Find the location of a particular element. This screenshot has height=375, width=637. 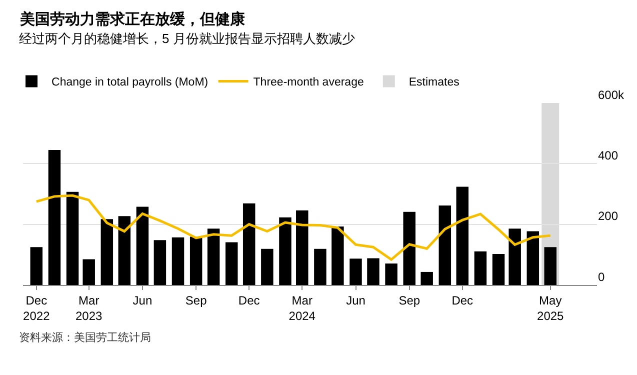

legend-label: Estimates is located at coordinates (434, 82).